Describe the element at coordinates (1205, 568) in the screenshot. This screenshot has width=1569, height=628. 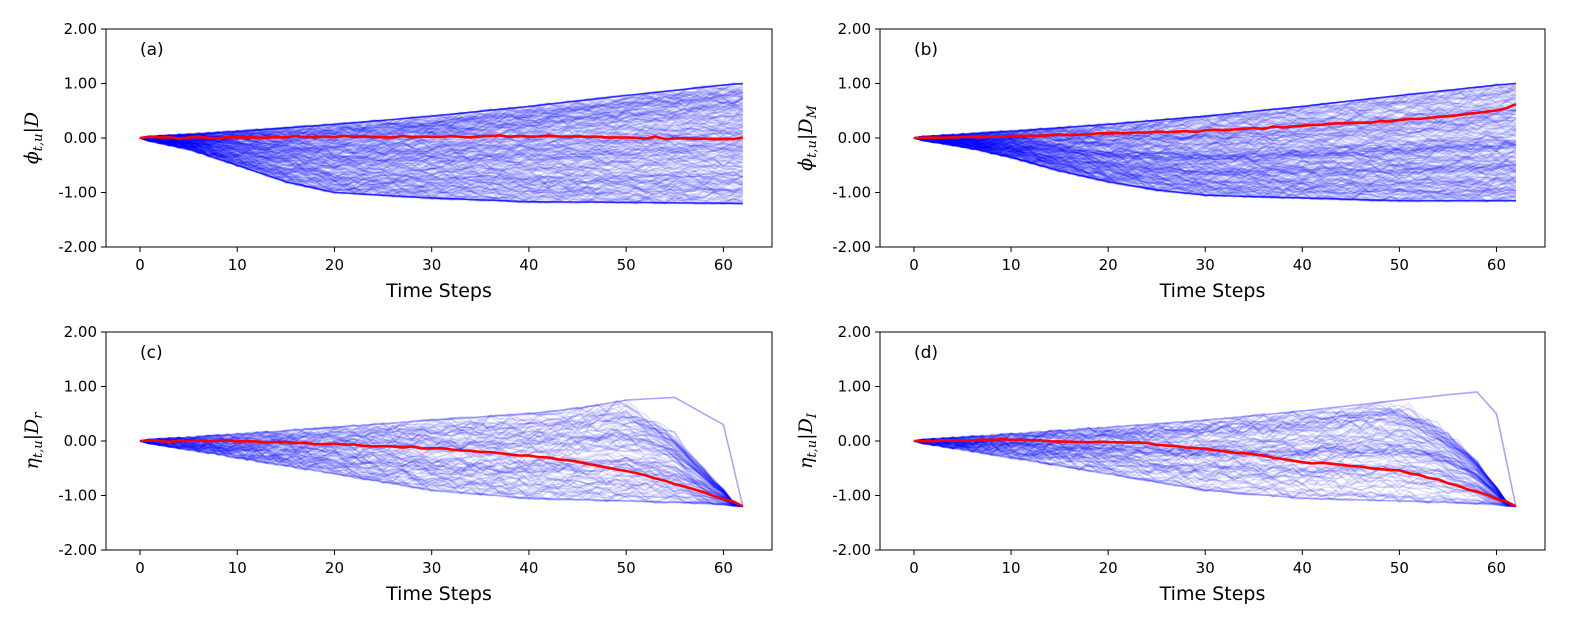
I see `x-tick-label: 30` at that location.